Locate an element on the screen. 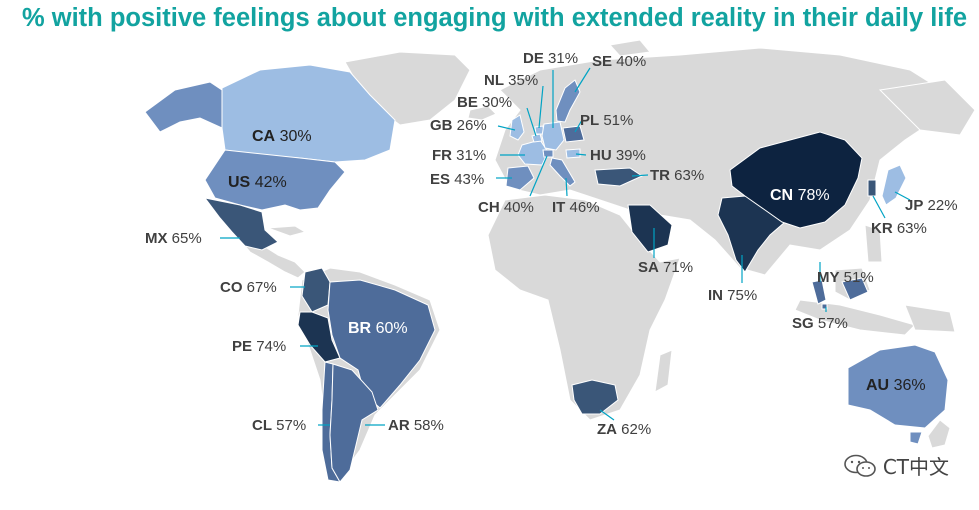 The height and width of the screenshot is (510, 979). country-my is located at coordinates (819, 292).